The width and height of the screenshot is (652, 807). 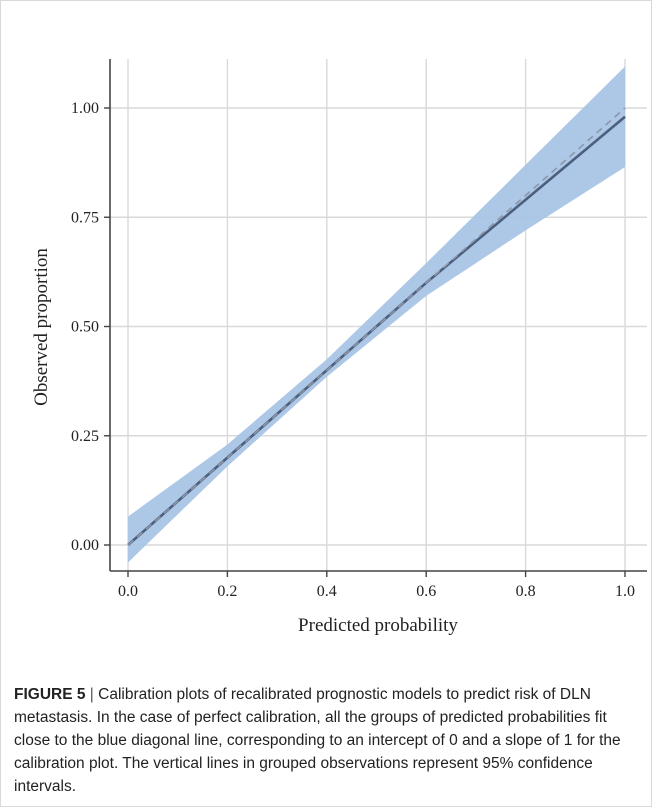 What do you see at coordinates (85, 108) in the screenshot?
I see `y-tick-label-4: 1.00` at bounding box center [85, 108].